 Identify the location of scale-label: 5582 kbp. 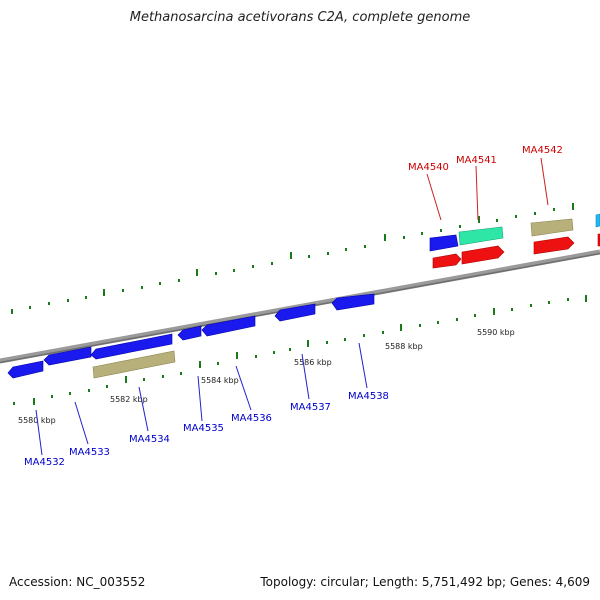
(129, 399).